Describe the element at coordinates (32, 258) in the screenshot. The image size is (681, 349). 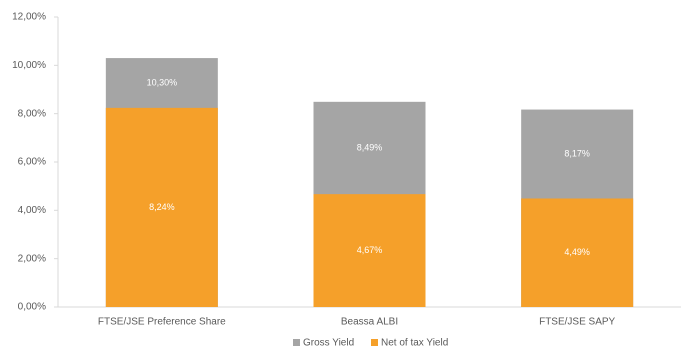
I see `y-tick-label: 2,00%` at that location.